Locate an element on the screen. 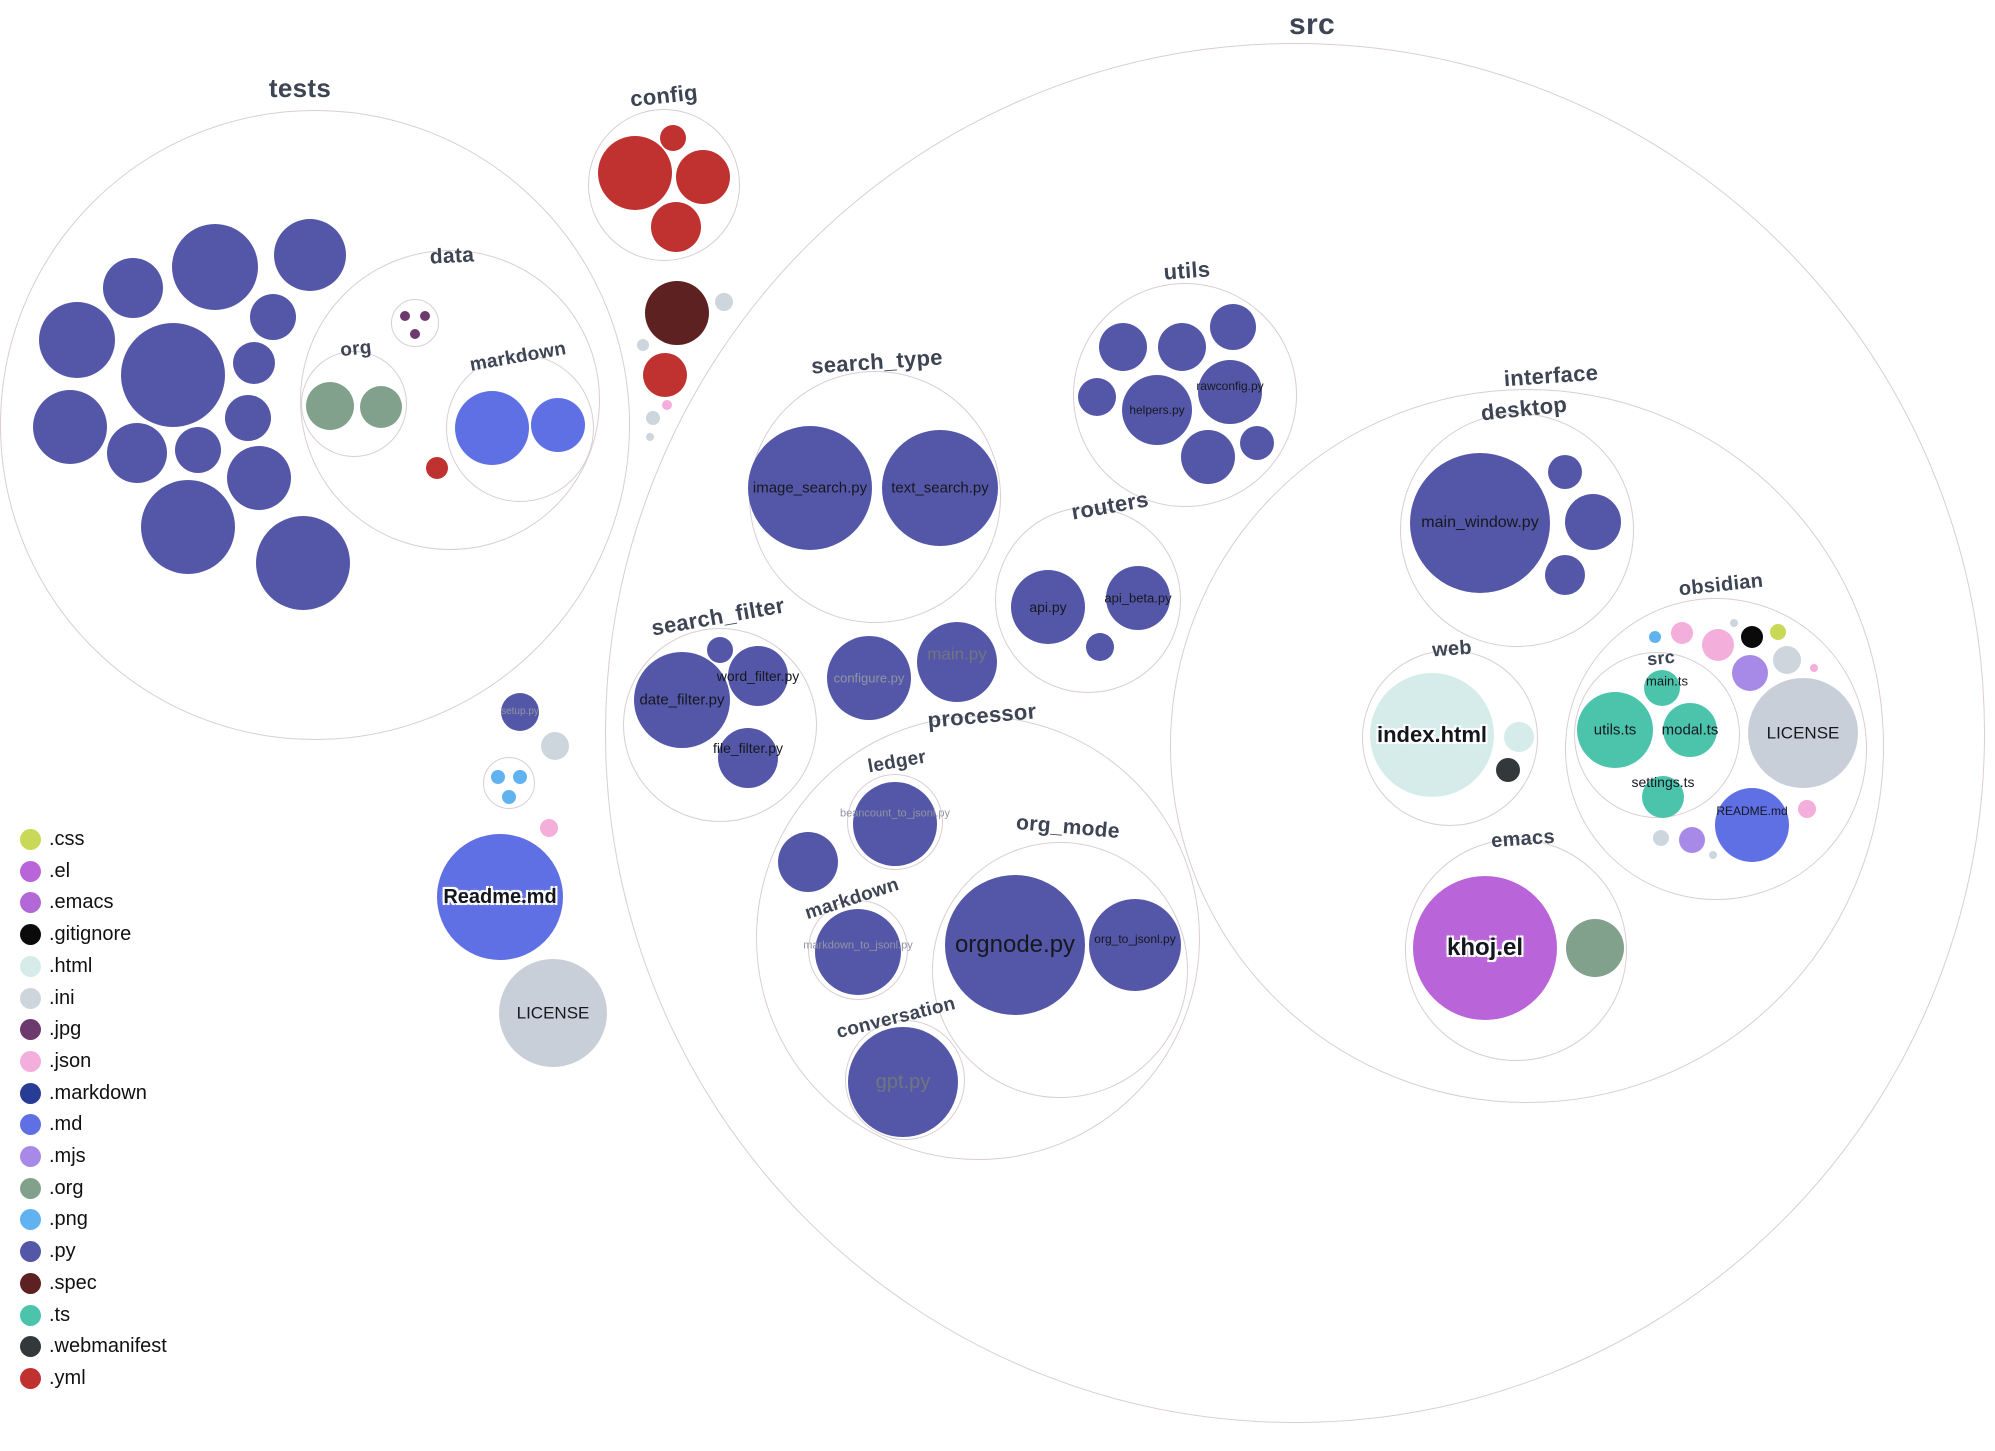  file-spec-circle is located at coordinates (677, 313).